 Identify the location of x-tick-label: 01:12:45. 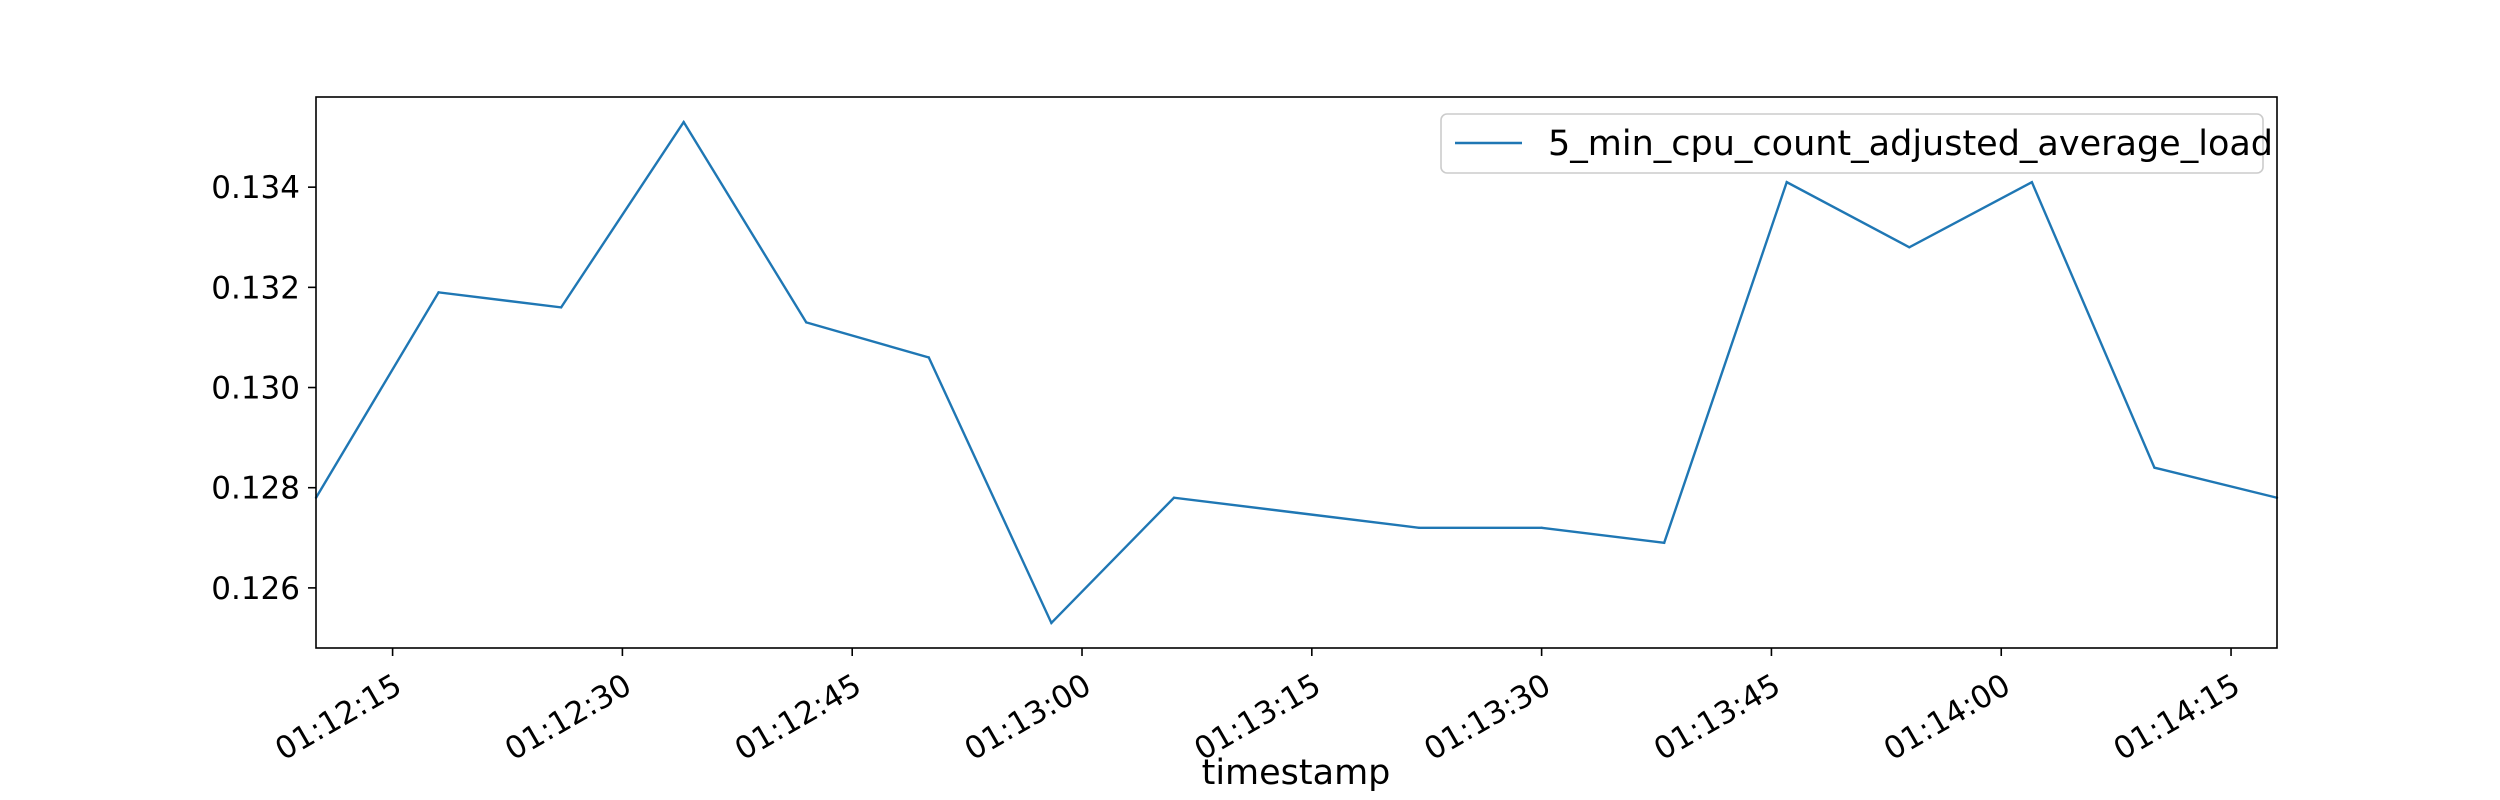
(798, 717).